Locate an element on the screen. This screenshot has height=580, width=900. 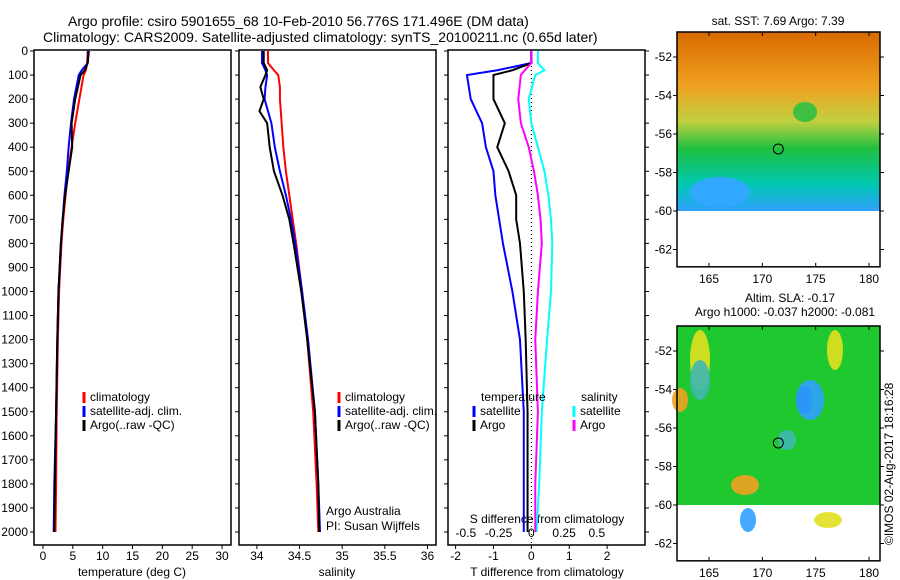
y-tick-label: 1300 is located at coordinates (14, 364).